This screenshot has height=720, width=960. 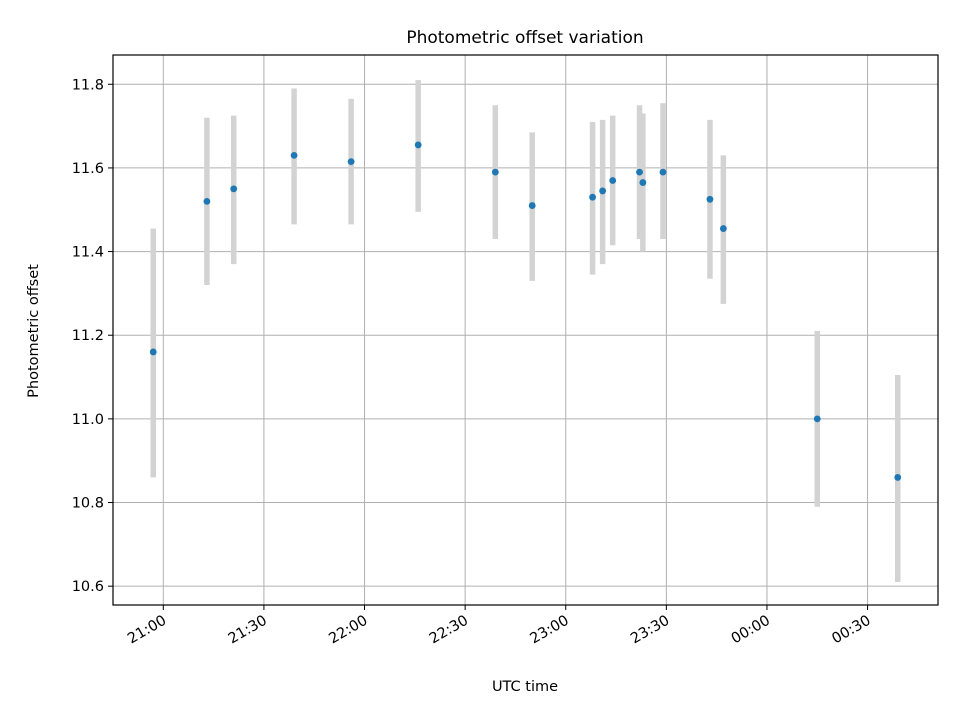 I want to click on y-tick-label: 10.8, so click(x=88, y=504).